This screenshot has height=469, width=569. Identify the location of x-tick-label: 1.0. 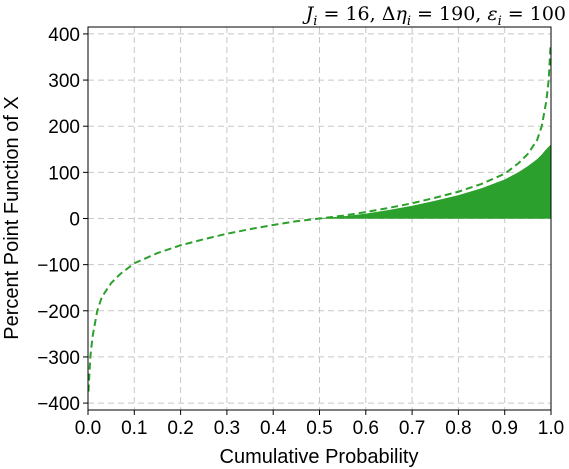
(551, 428).